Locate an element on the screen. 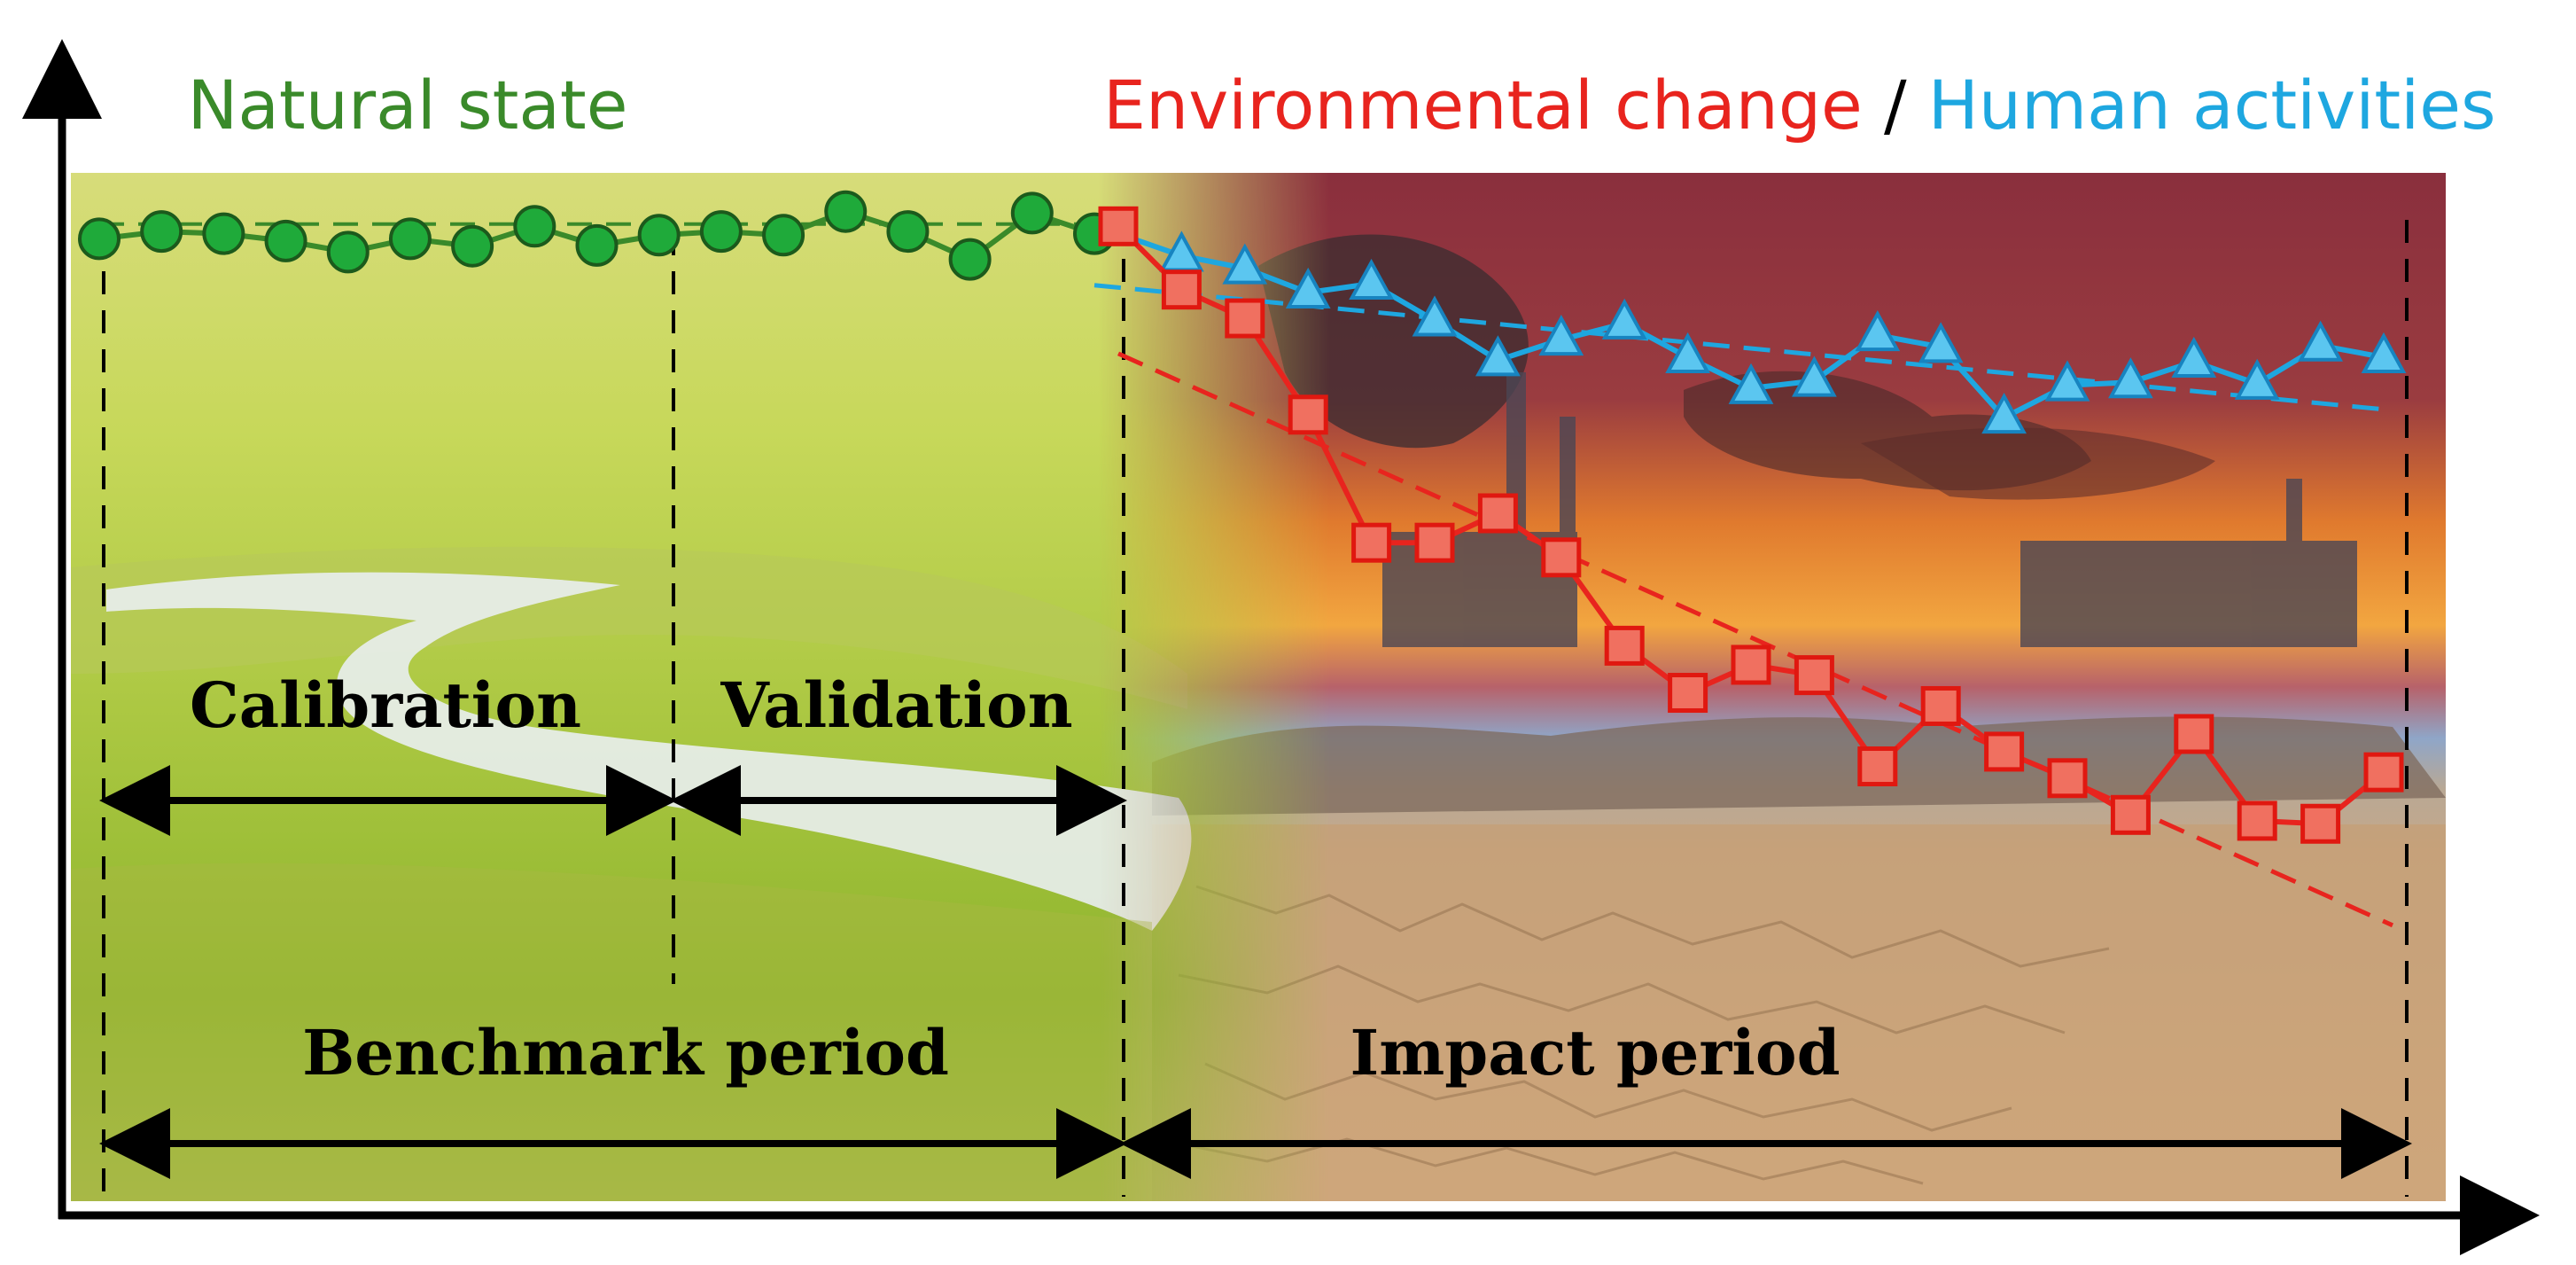  benchmark-period-label: Benchmark period is located at coordinates (625, 1052).